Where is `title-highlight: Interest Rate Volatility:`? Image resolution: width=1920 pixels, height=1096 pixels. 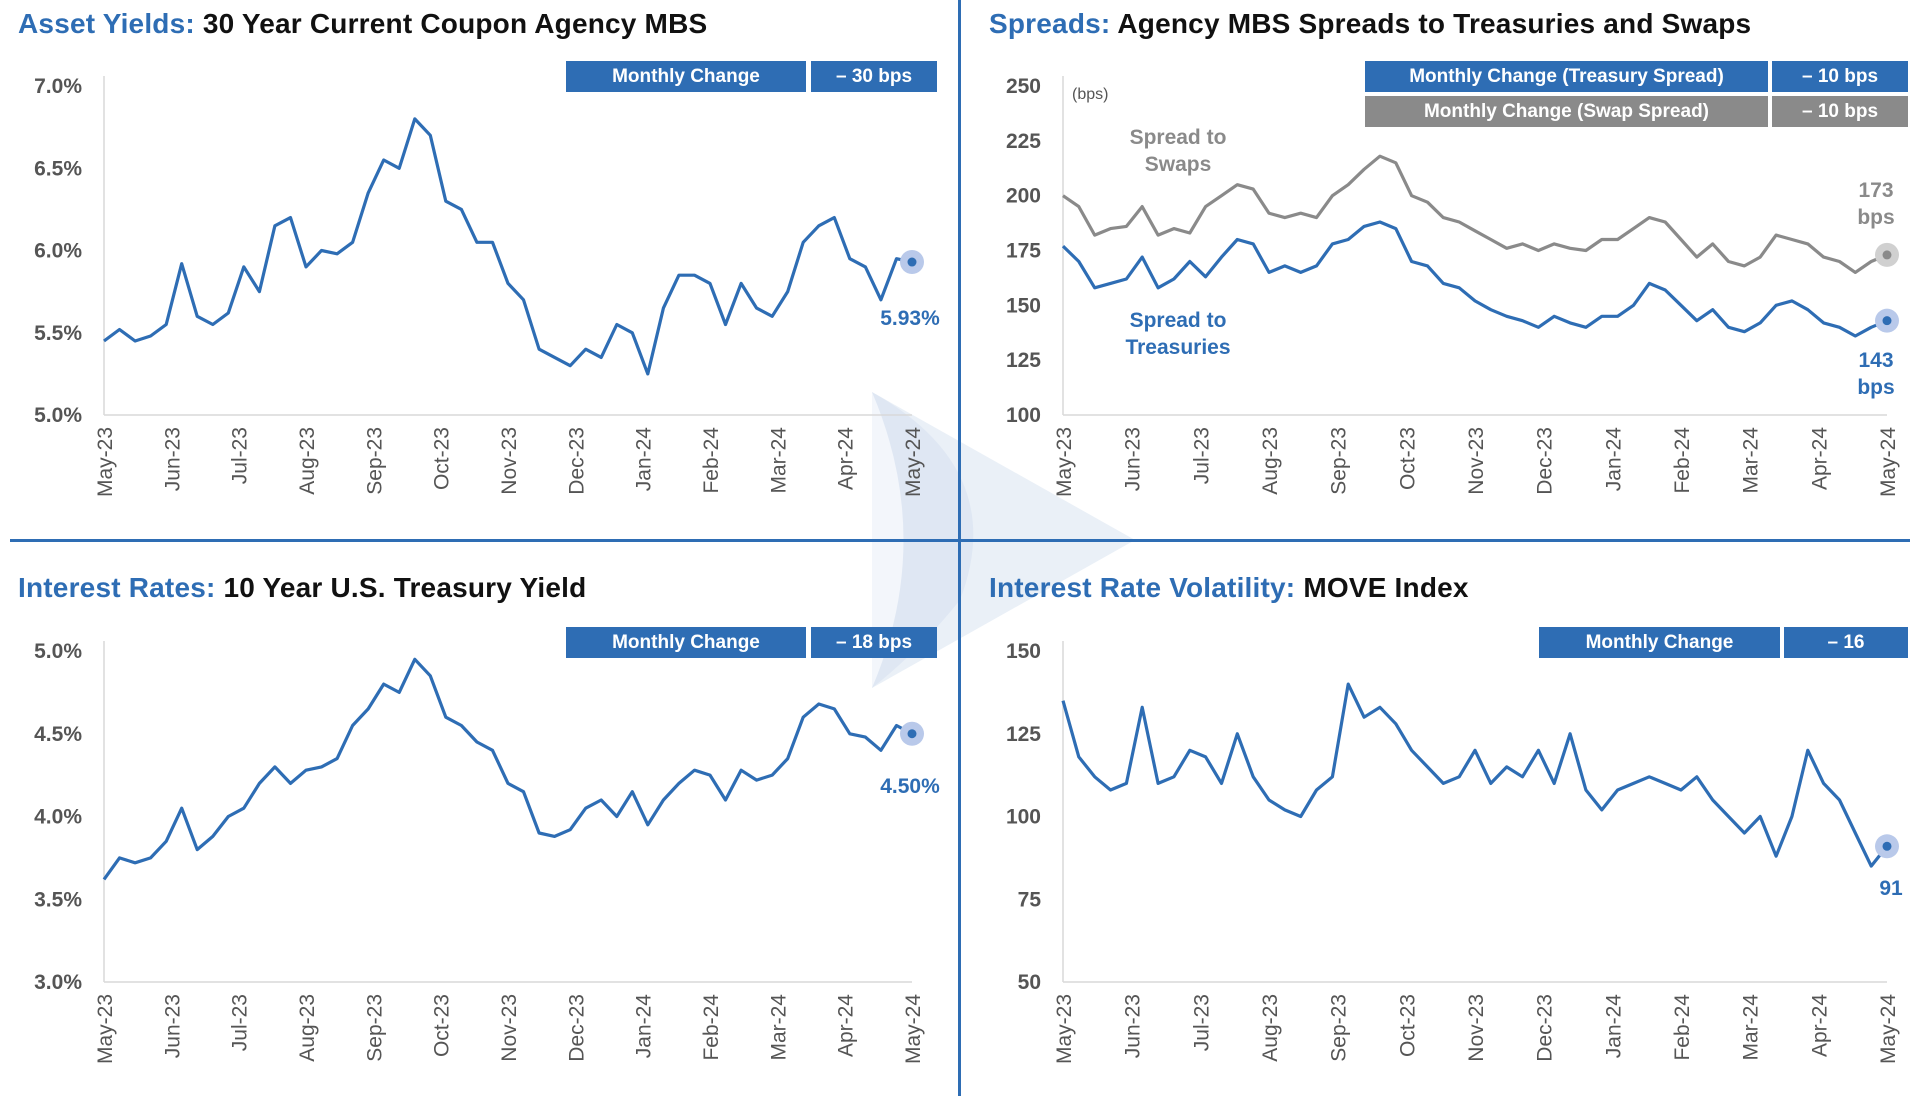 title-highlight: Interest Rate Volatility: is located at coordinates (1142, 587).